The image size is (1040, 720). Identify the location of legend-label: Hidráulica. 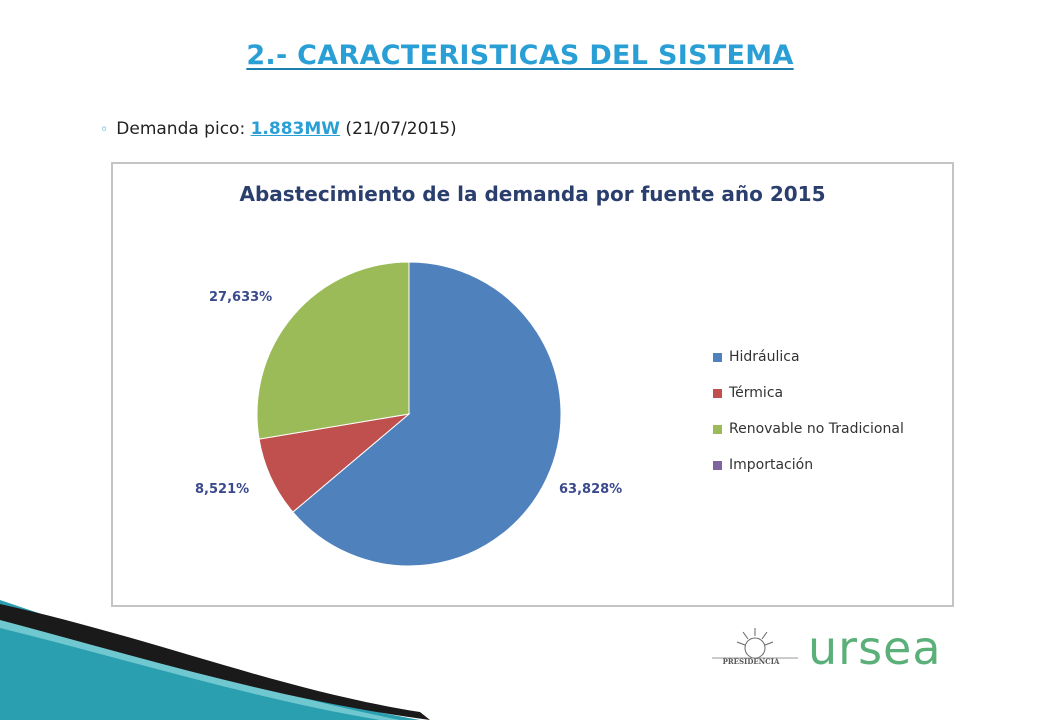
(764, 357).